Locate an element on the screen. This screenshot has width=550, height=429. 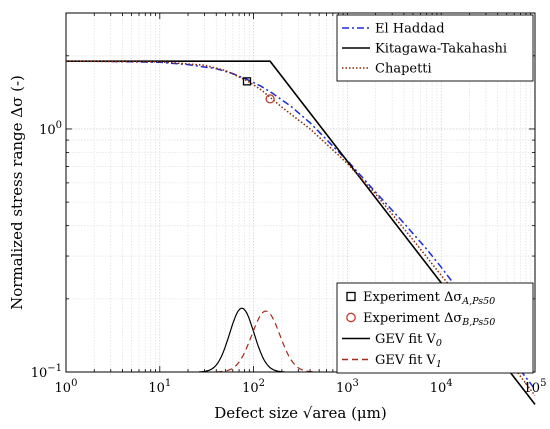
x-tick-label-exp: 4 is located at coordinates (449, 383).